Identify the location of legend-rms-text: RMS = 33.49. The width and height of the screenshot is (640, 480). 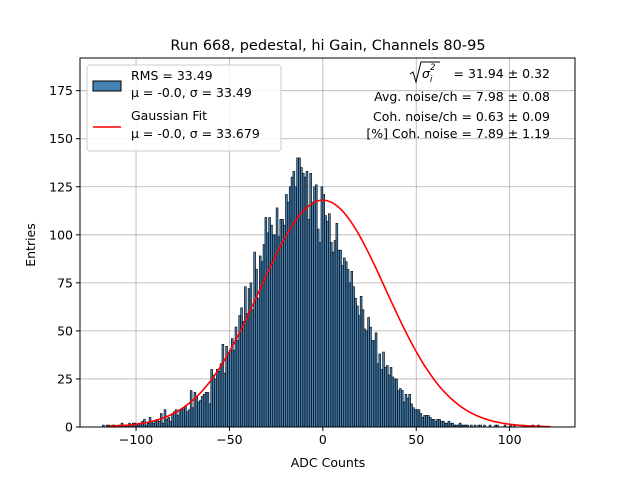
(172, 75).